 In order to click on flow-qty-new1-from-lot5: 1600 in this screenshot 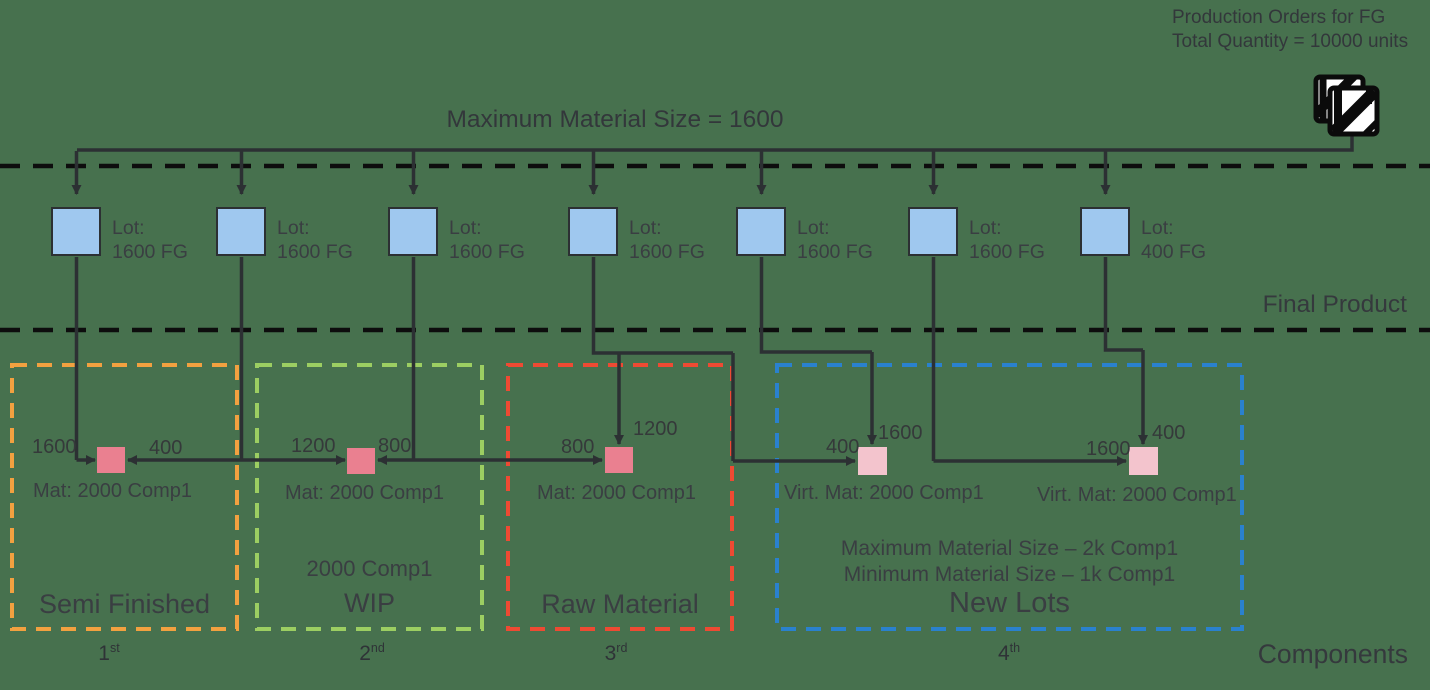, I will do `click(900, 433)`.